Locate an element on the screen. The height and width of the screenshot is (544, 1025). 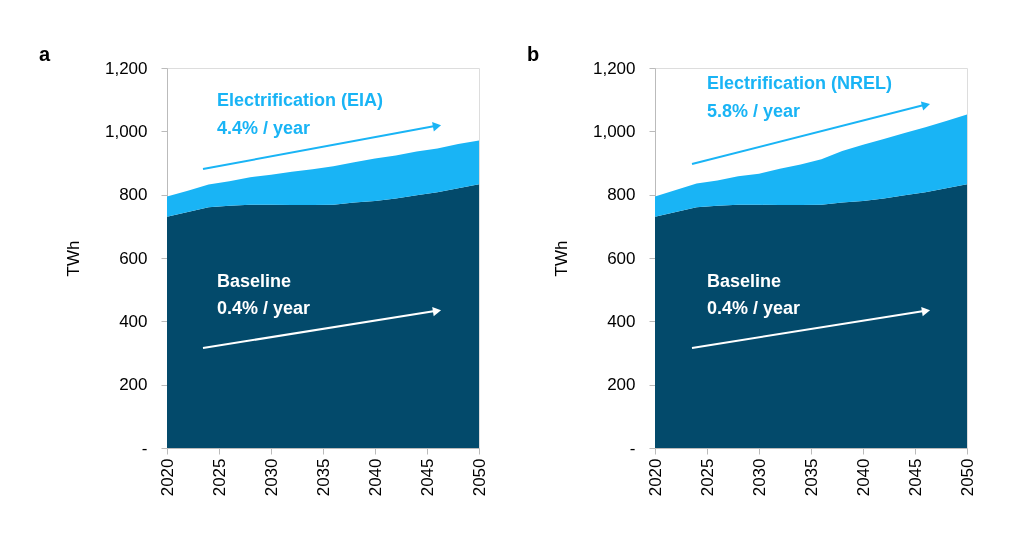
chart-title: a is located at coordinates (45, 54).